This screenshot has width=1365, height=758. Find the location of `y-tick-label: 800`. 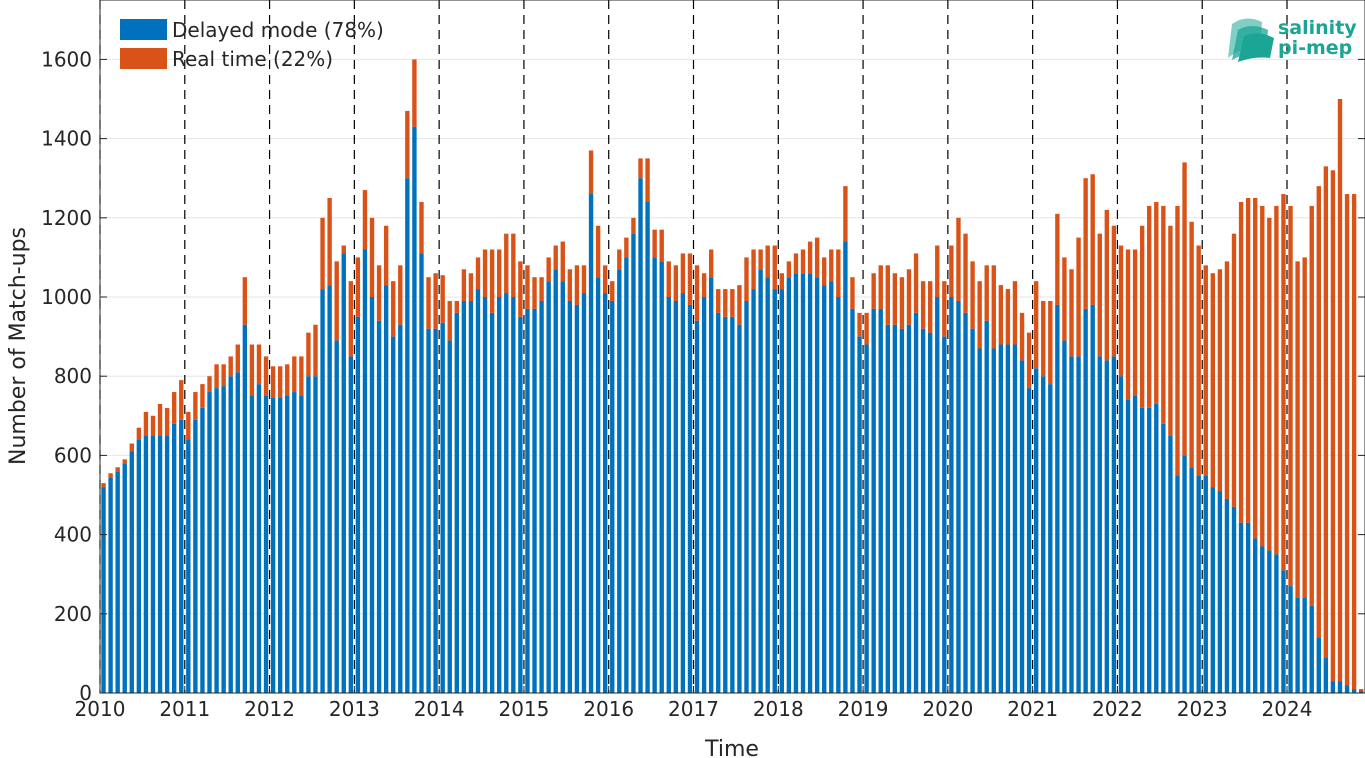

y-tick-label: 800 is located at coordinates (73, 376).